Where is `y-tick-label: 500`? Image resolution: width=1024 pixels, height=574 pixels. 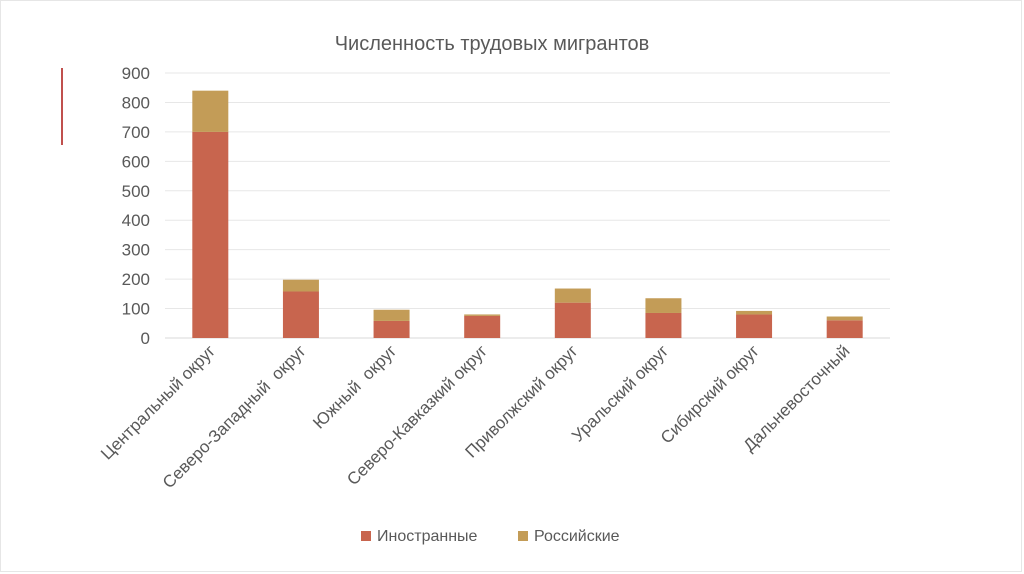
y-tick-label: 500 is located at coordinates (136, 191).